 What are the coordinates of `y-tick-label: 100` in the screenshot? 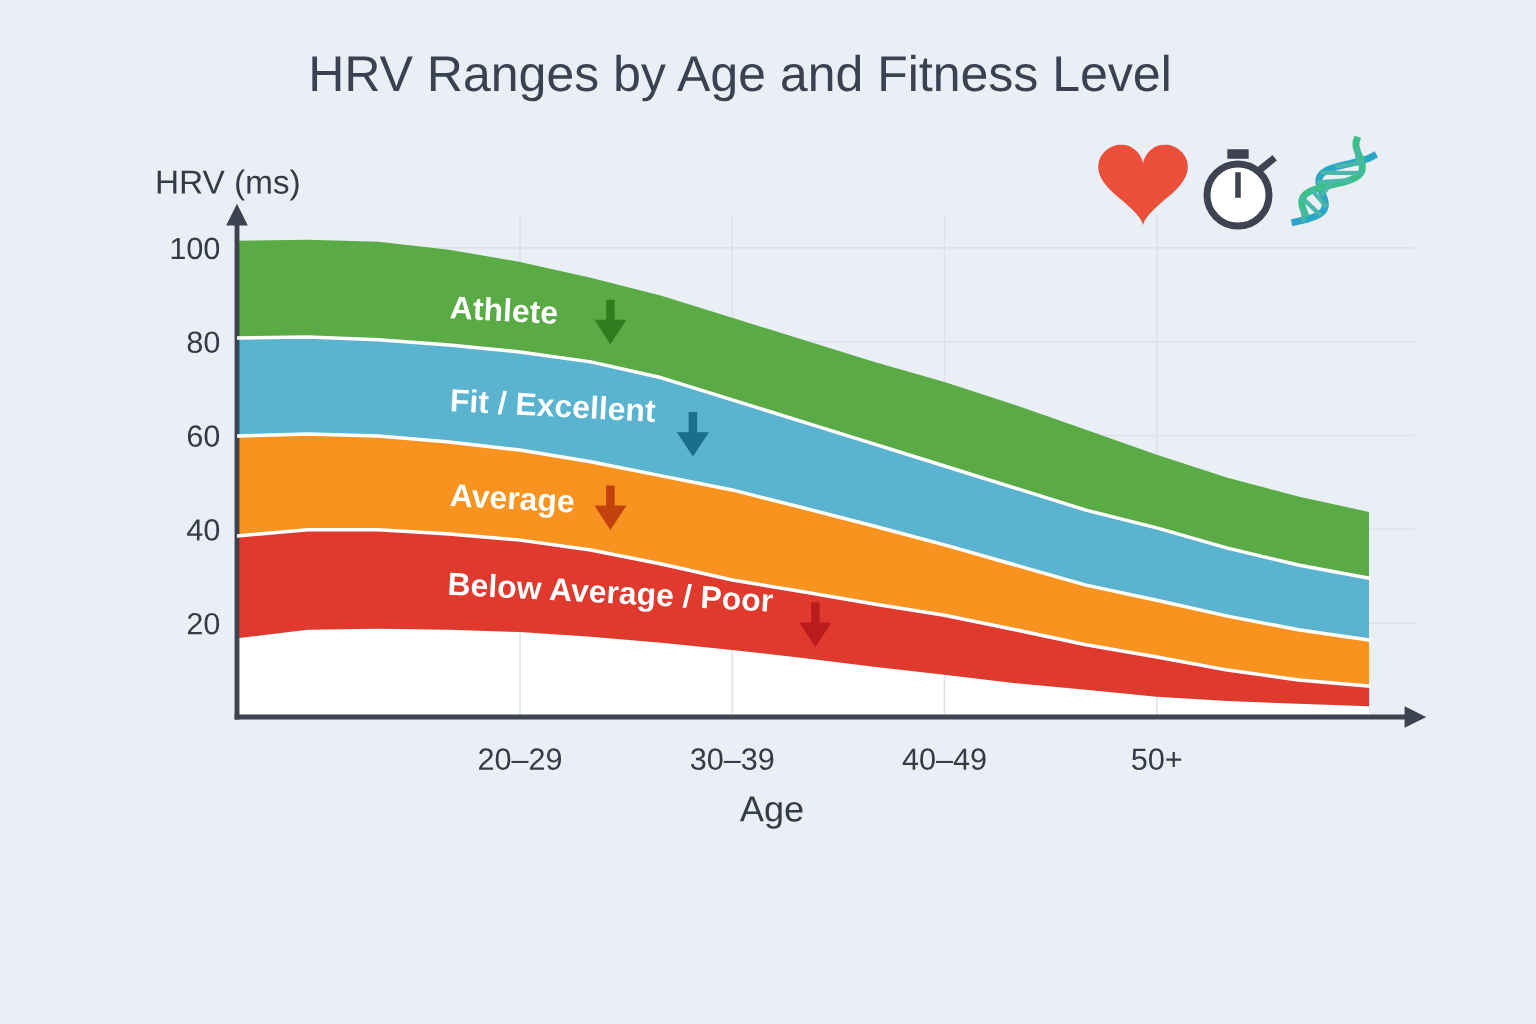 It's located at (195, 248).